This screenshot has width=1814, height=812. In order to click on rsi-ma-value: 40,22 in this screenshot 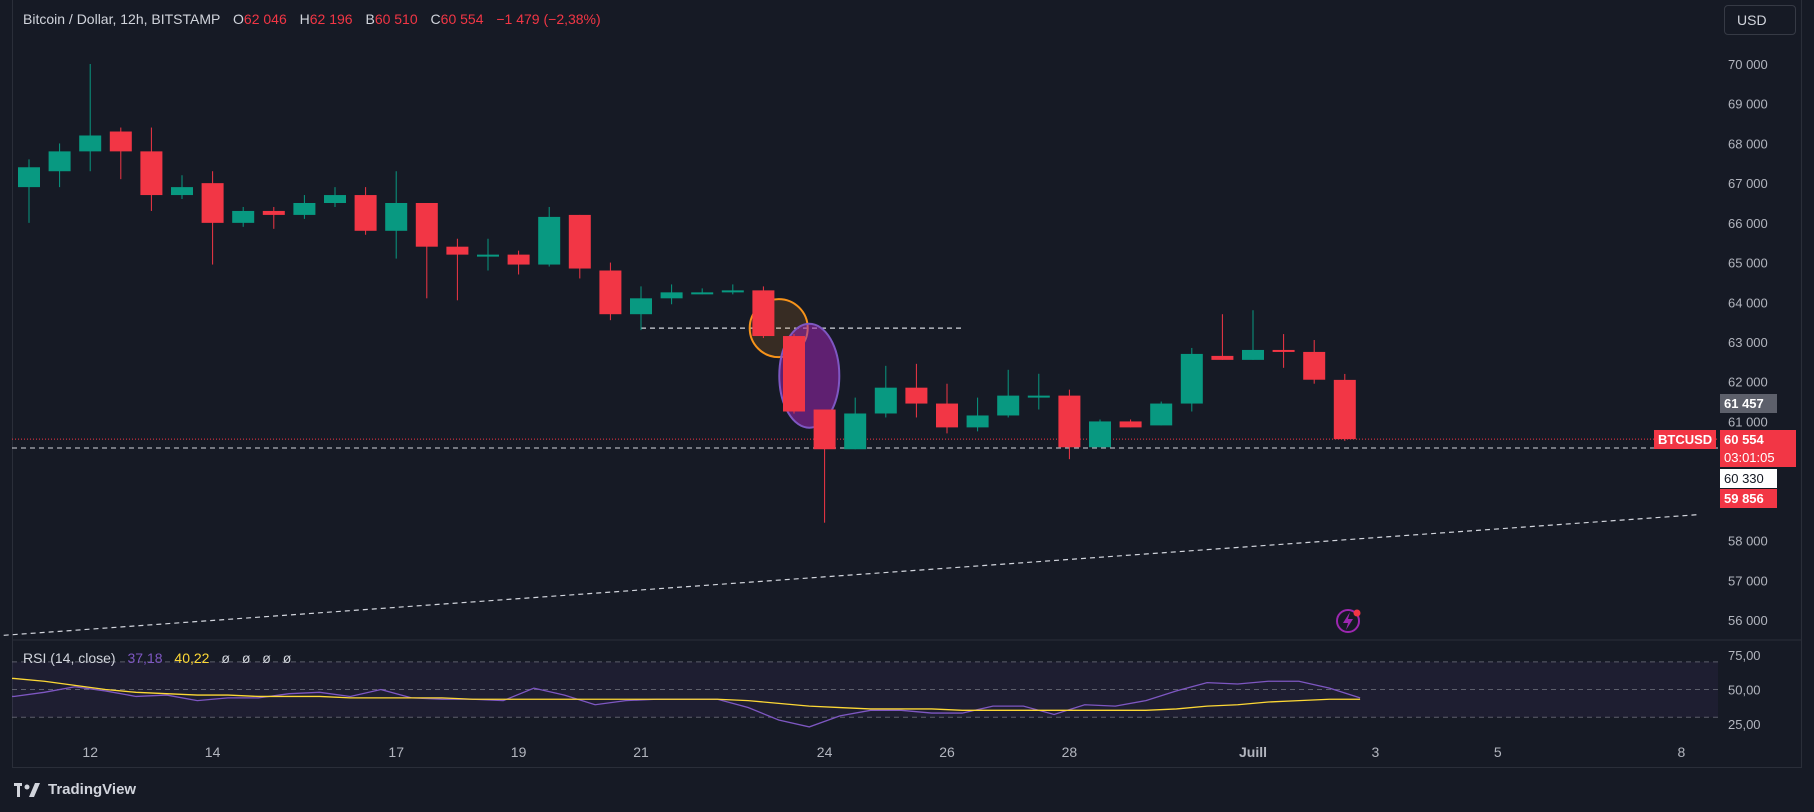, I will do `click(192, 658)`.